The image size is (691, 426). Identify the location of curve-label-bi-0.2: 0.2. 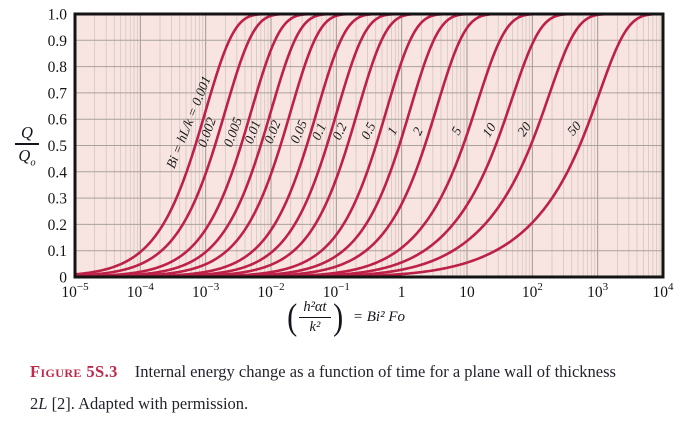
(339, 131).